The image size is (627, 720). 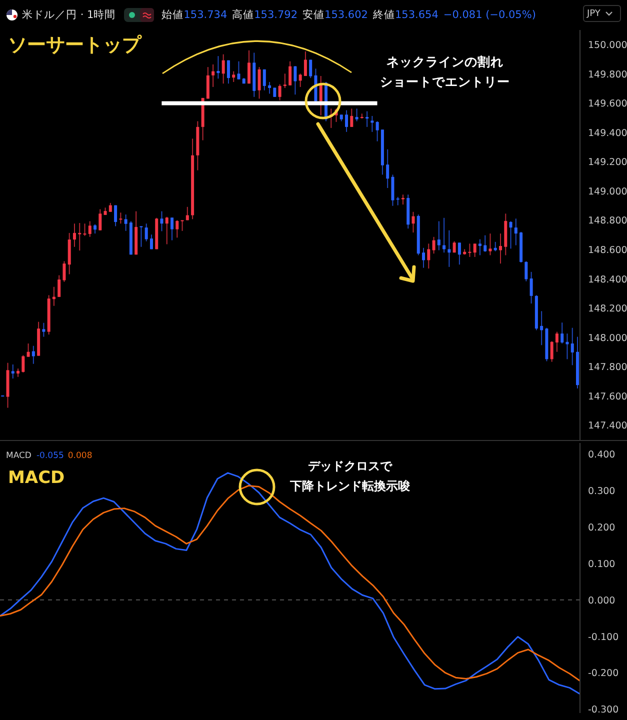 I want to click on y-tick-label: 0.200, so click(x=602, y=528).